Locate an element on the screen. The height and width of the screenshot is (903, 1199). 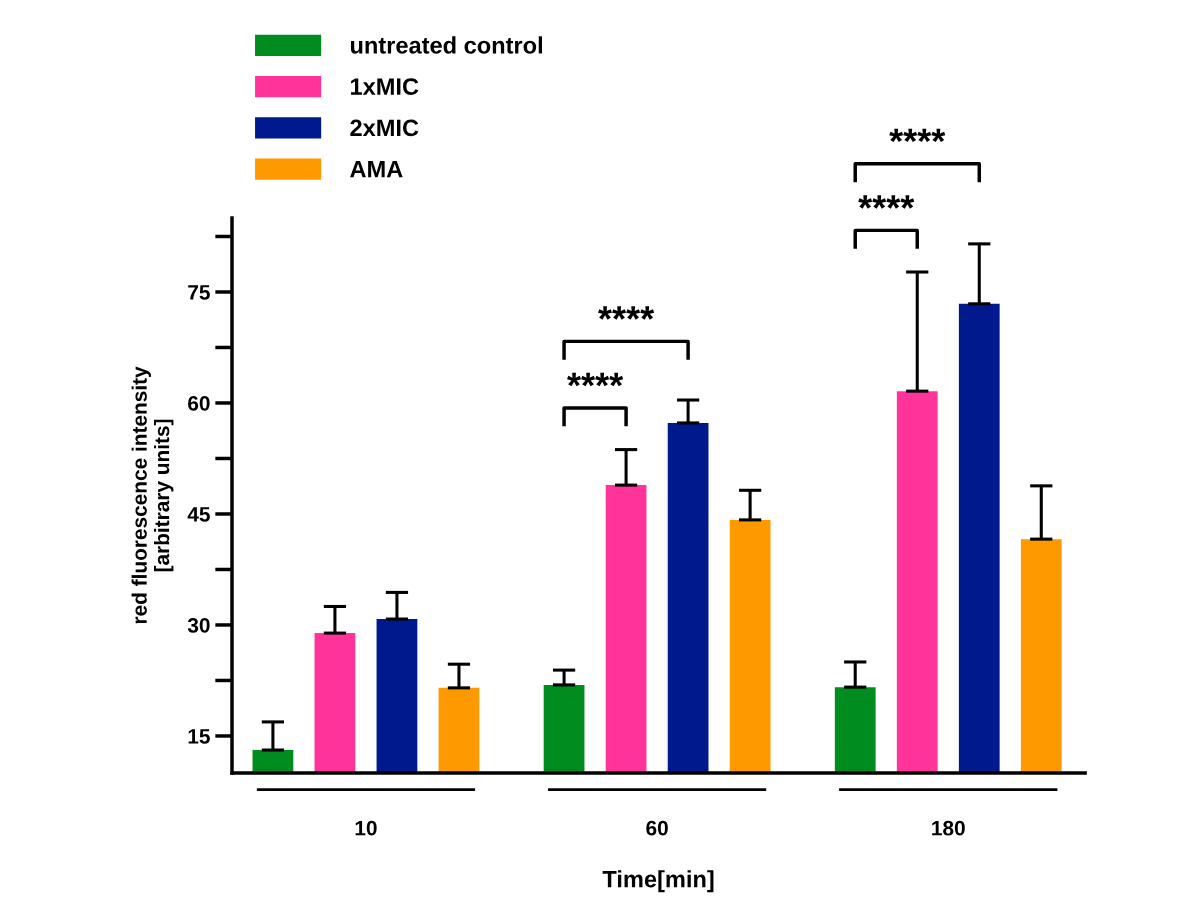
x-tick-label: 180 is located at coordinates (948, 828).